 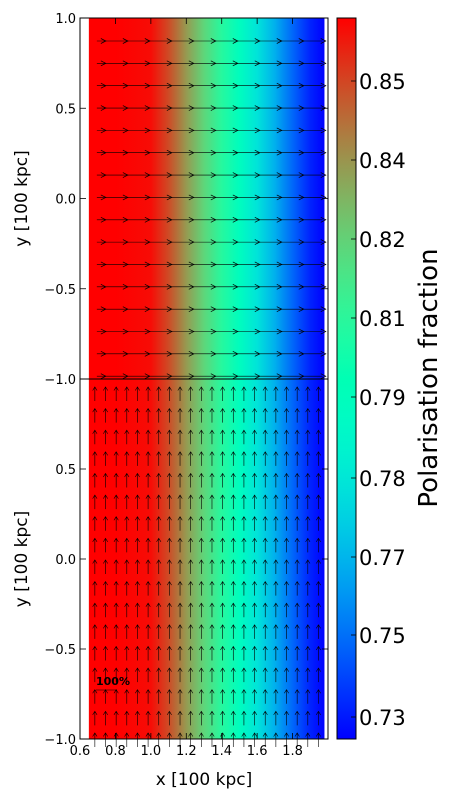 I want to click on y-axis-label: y [100 kpc], so click(x=22, y=198).